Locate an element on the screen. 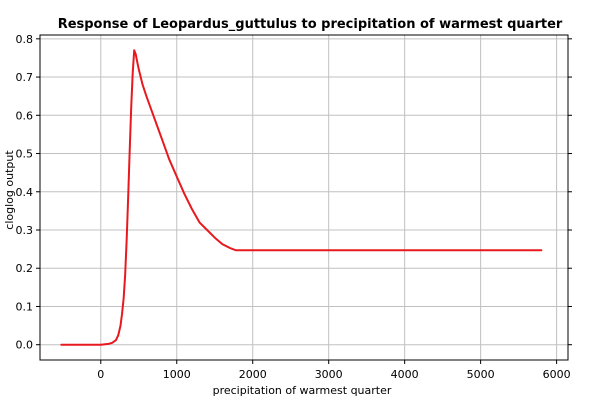  x-axis-label: precipitation of warmest quarter is located at coordinates (302, 390).